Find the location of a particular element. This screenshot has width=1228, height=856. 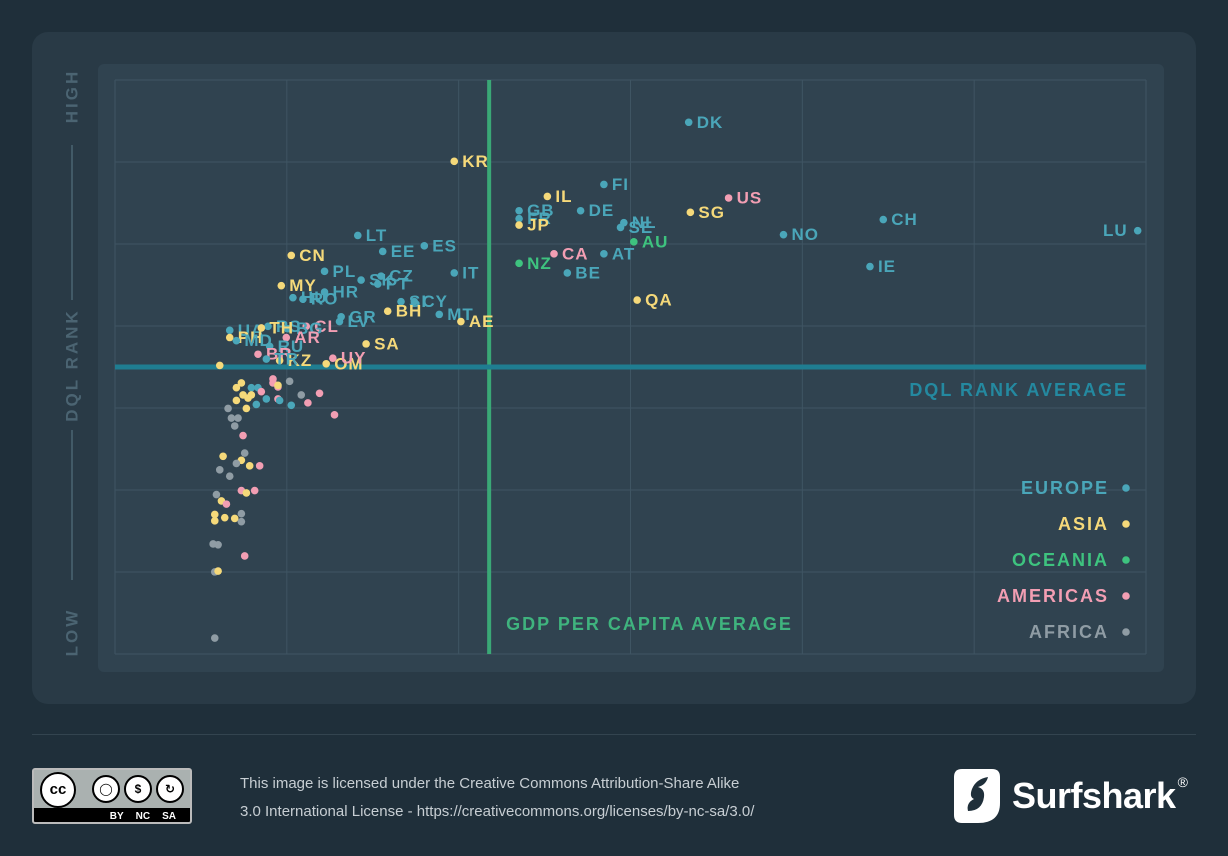

point-label-lt: LT is located at coordinates (377, 235).